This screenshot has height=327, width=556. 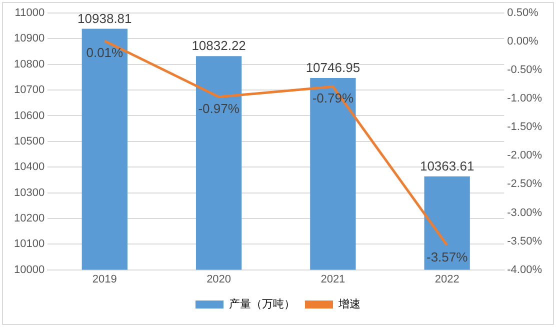 I want to click on y-tick-label: 10000, so click(x=29, y=270).